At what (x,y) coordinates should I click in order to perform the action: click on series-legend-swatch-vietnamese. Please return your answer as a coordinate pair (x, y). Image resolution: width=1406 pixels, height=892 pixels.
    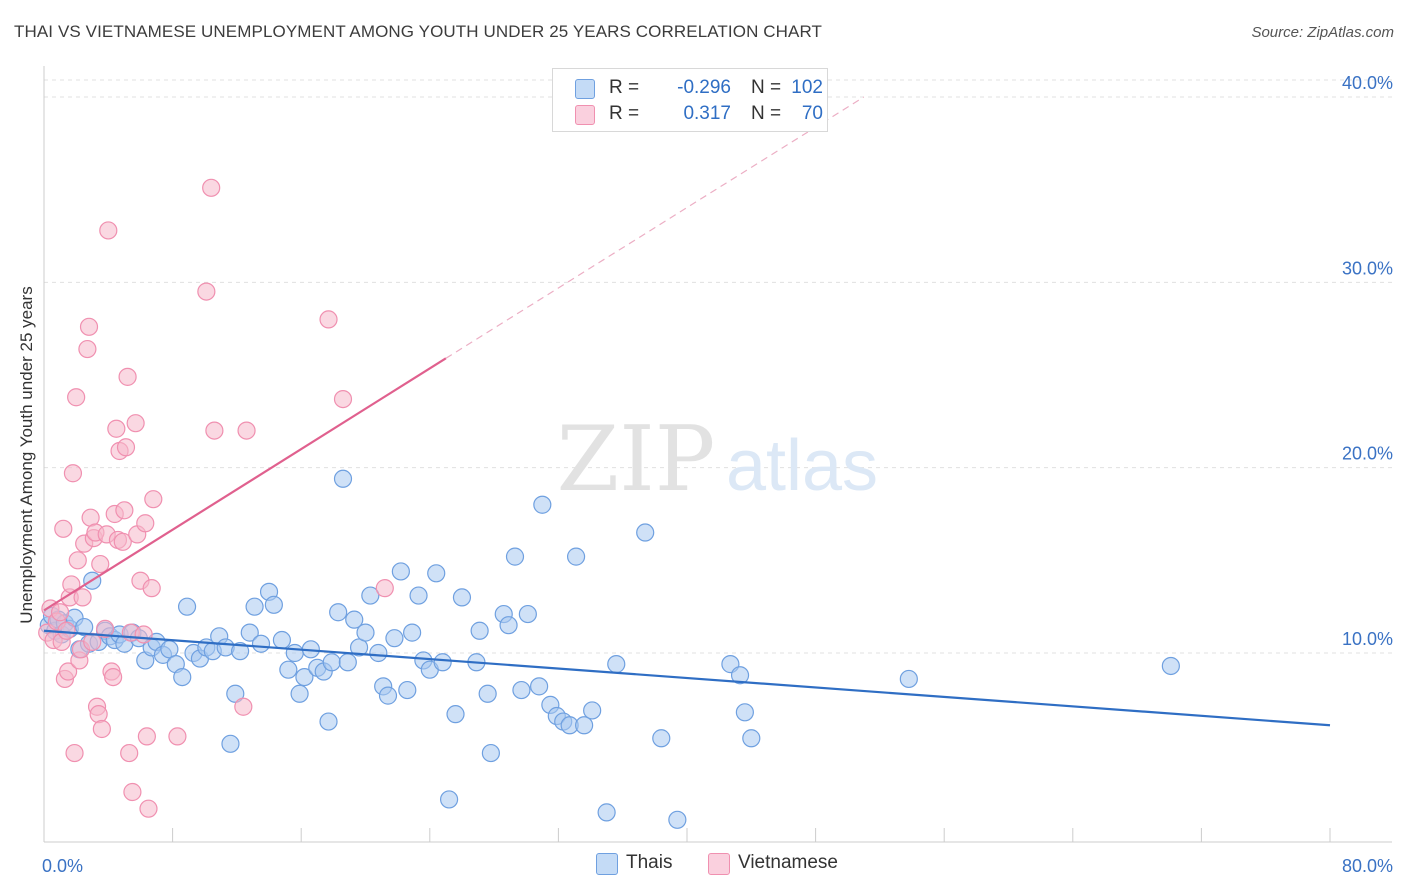
    Looking at the image, I should click on (719, 864).